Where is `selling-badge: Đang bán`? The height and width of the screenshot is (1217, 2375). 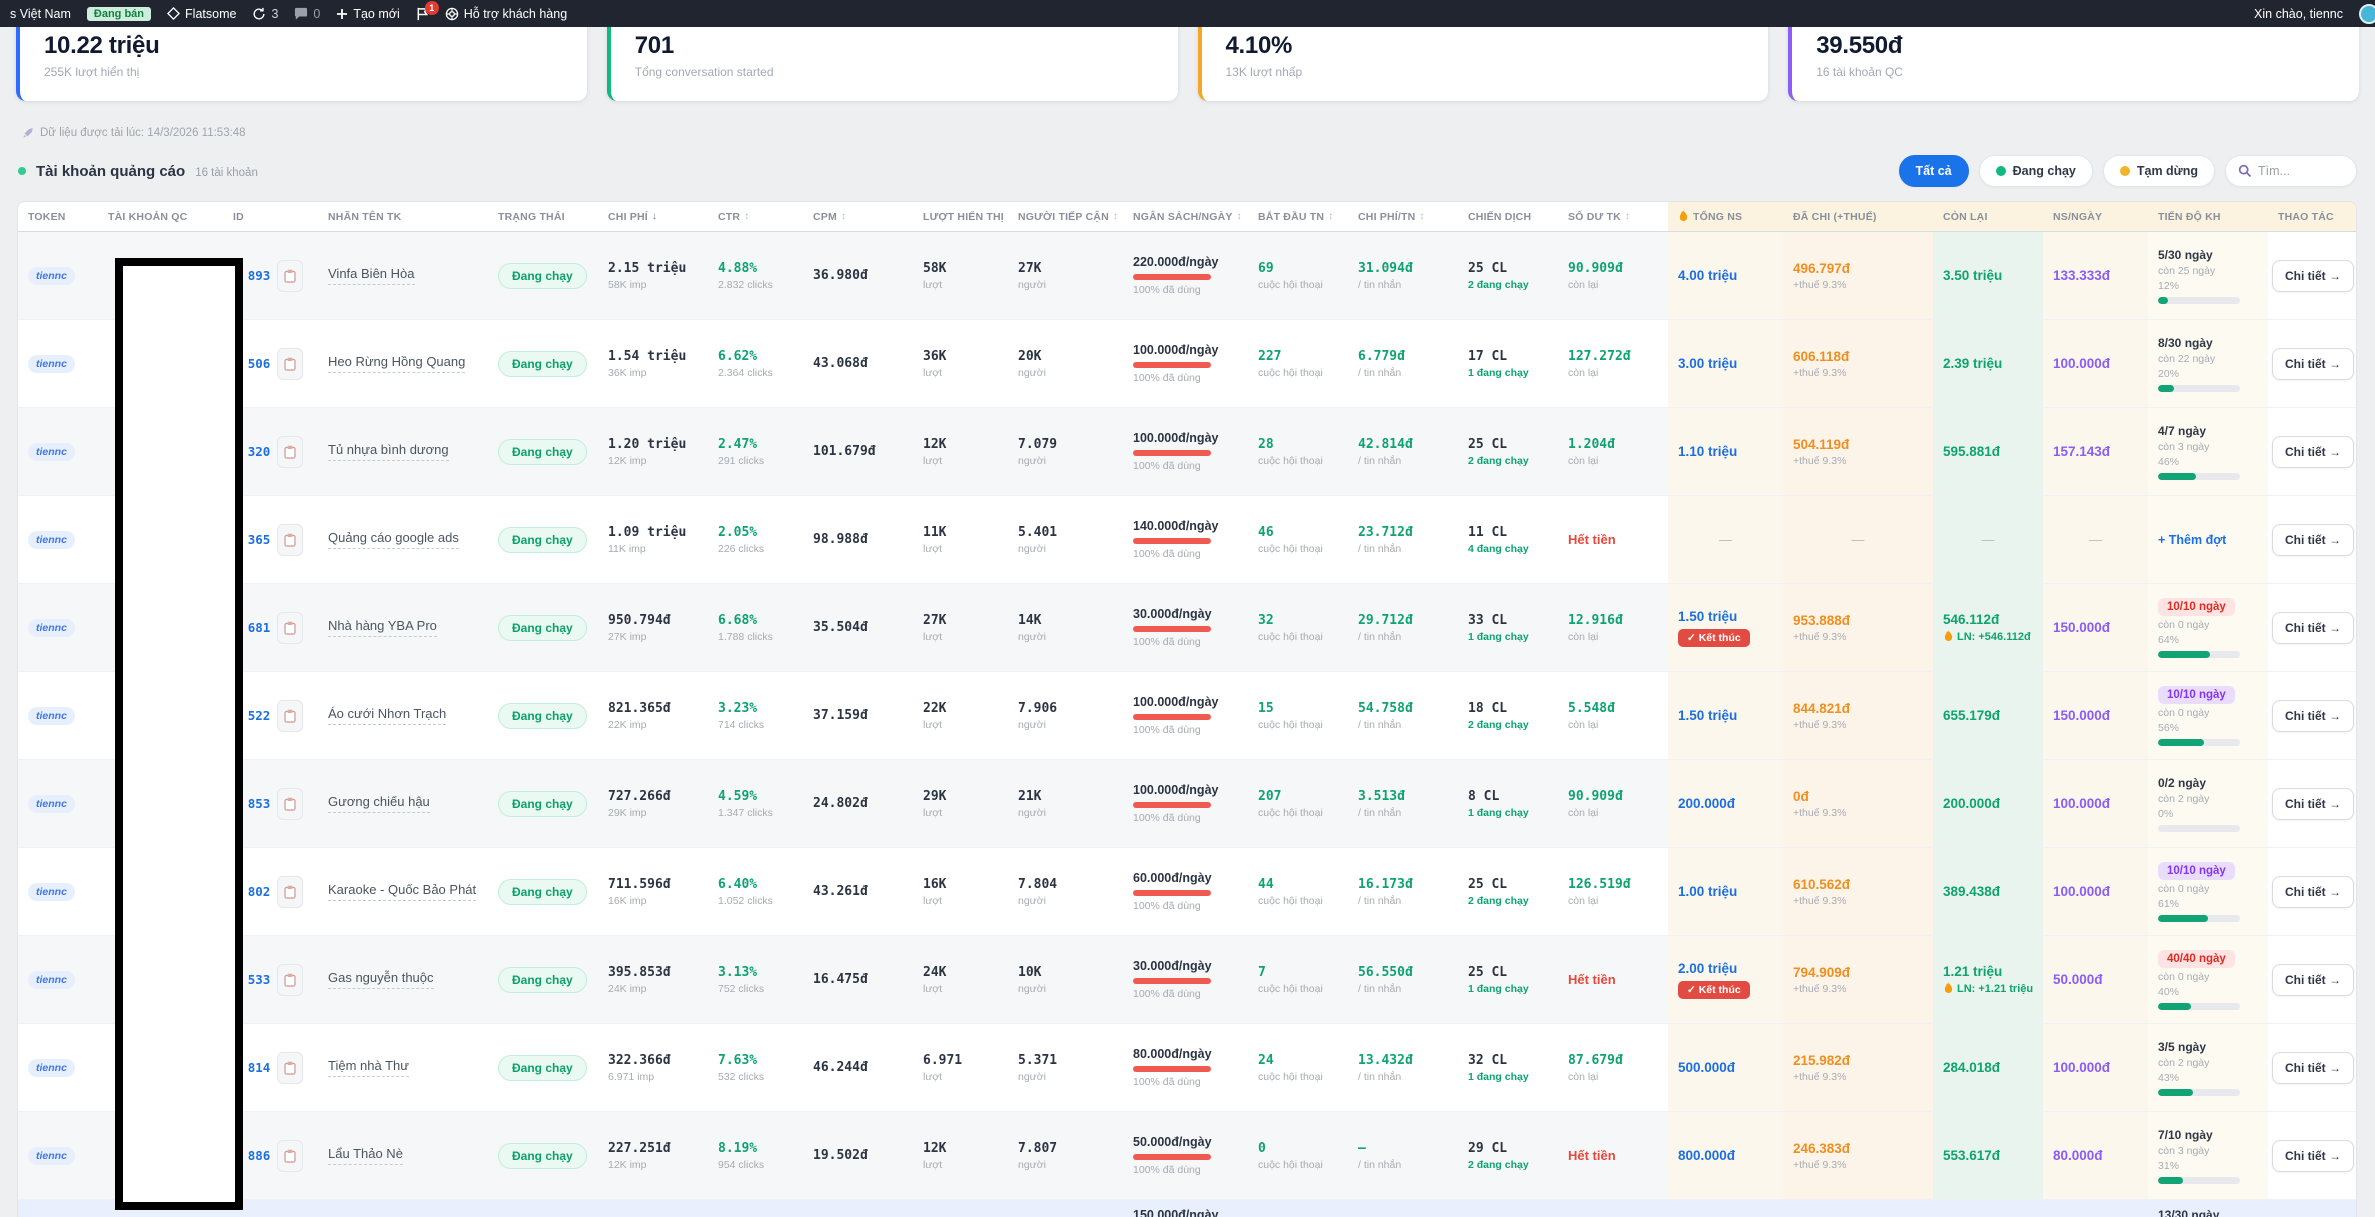
selling-badge: Đang bán is located at coordinates (119, 13).